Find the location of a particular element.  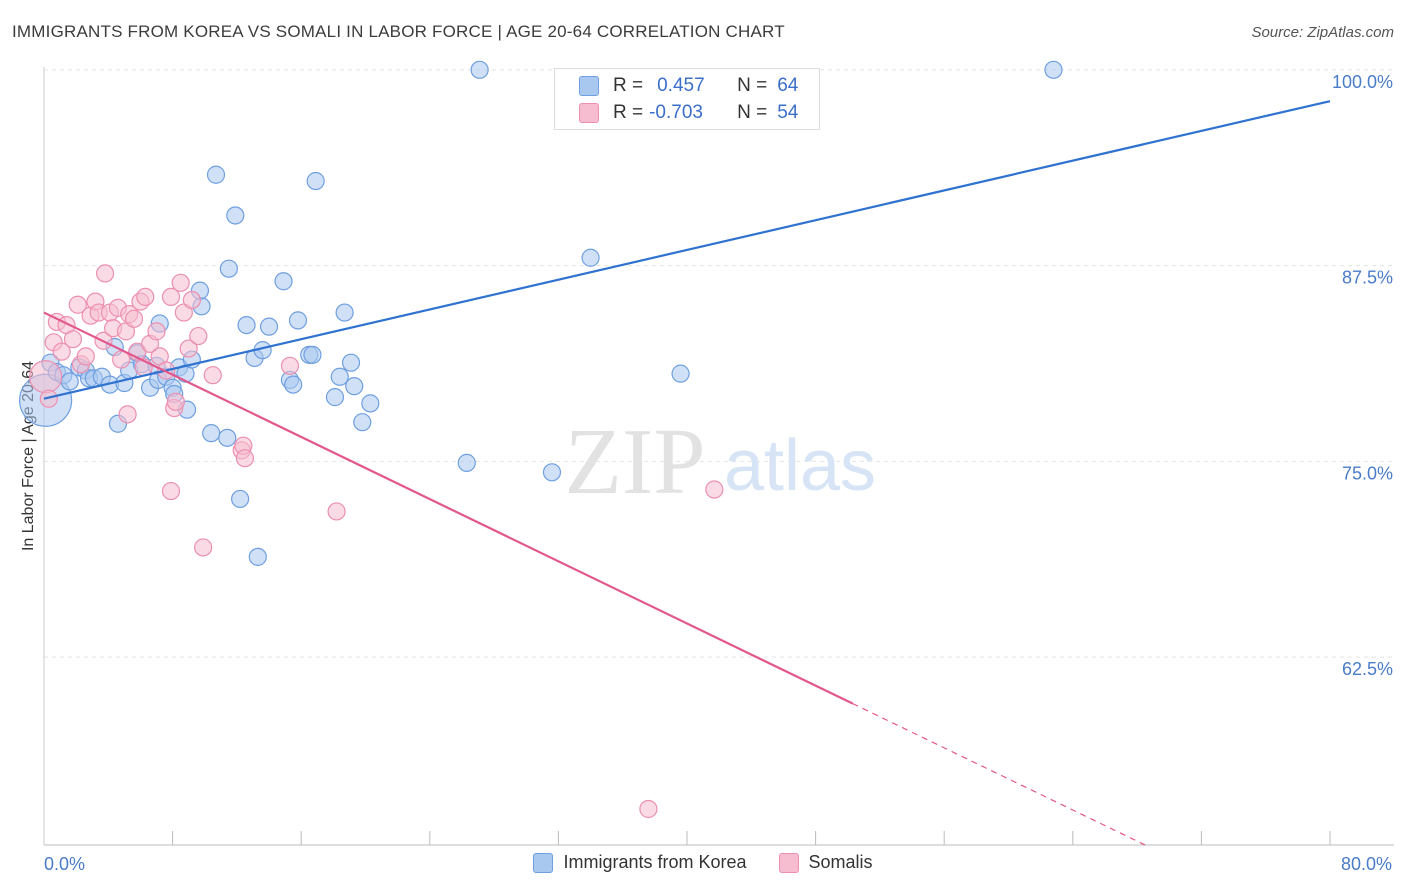

series-legend: Immigrants from Korea Somalis is located at coordinates (703, 862).